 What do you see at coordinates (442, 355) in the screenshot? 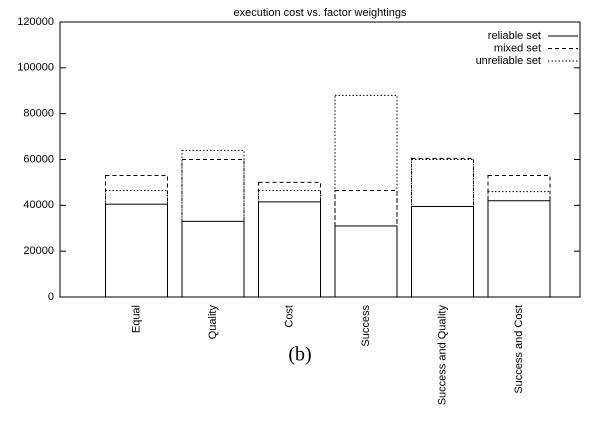
I see `x-tick-label: Success and Quality` at bounding box center [442, 355].